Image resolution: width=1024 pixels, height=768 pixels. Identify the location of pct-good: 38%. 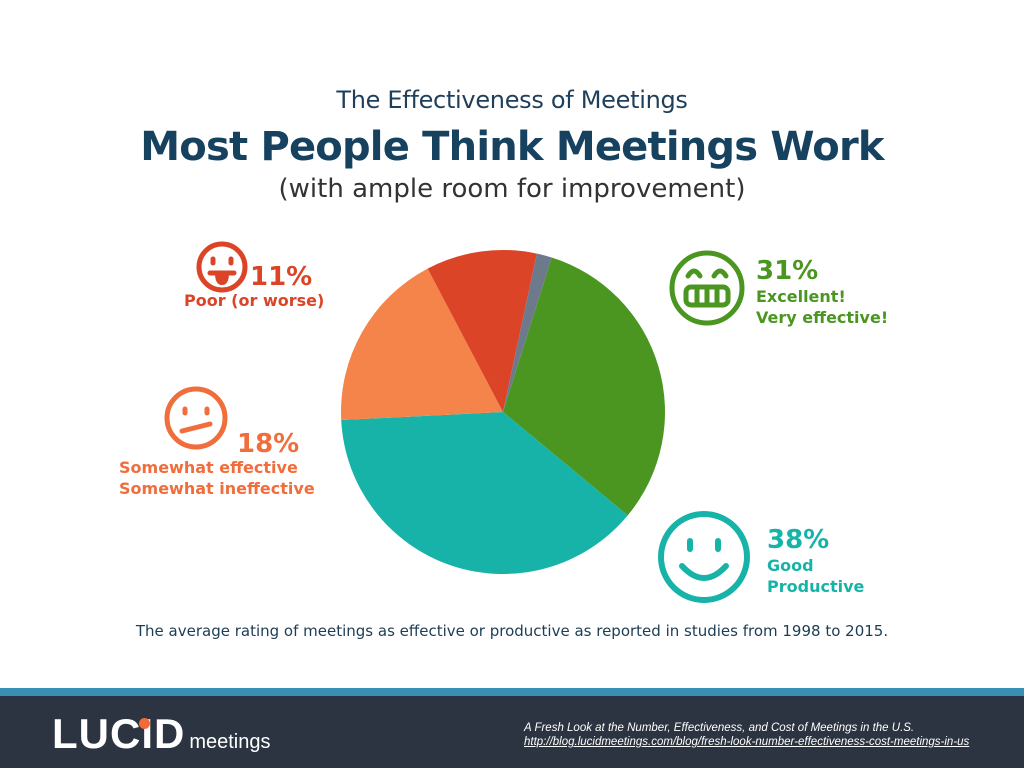
(798, 540).